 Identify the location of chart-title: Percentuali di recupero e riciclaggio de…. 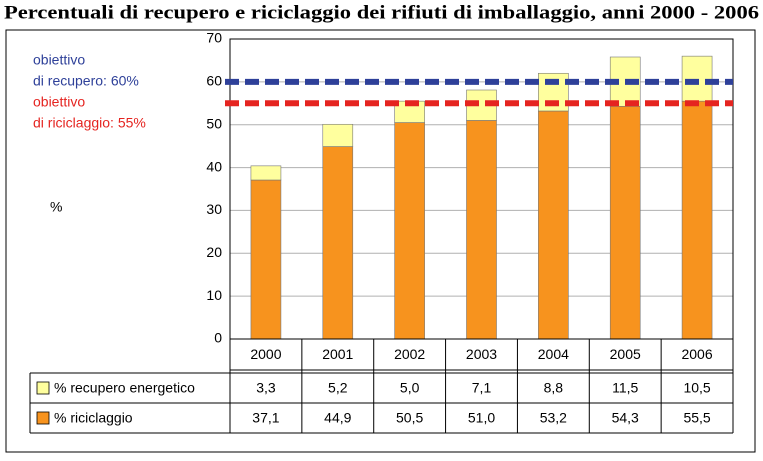
(381, 12).